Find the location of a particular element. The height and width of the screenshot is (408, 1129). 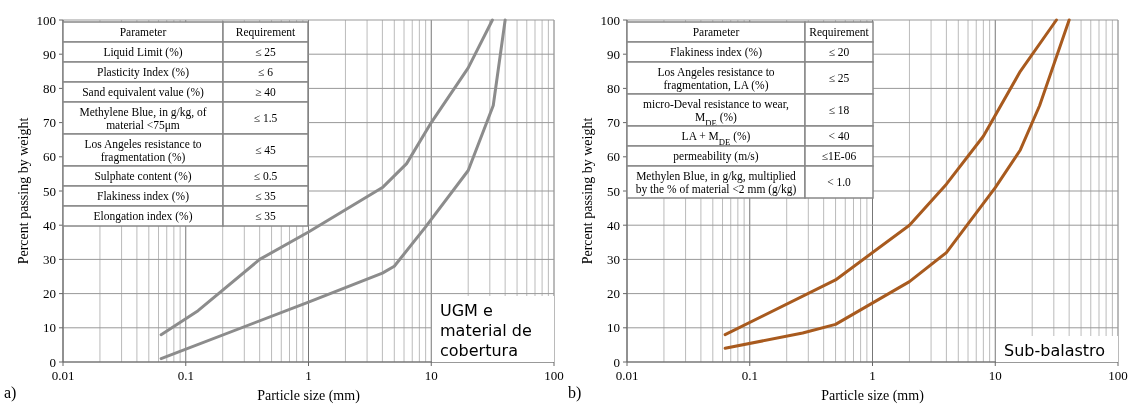

annotation: Sulphate content (%) is located at coordinates (143, 177).